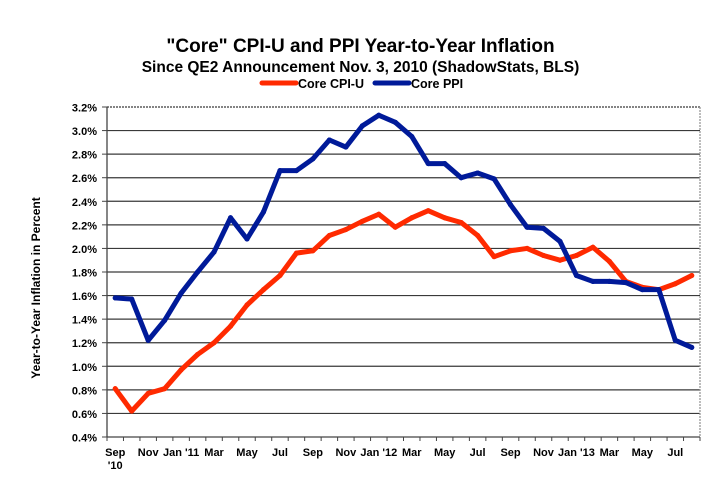 This screenshot has height=480, width=721. What do you see at coordinates (576, 453) in the screenshot?
I see `x-tick-label: Jan '13` at bounding box center [576, 453].